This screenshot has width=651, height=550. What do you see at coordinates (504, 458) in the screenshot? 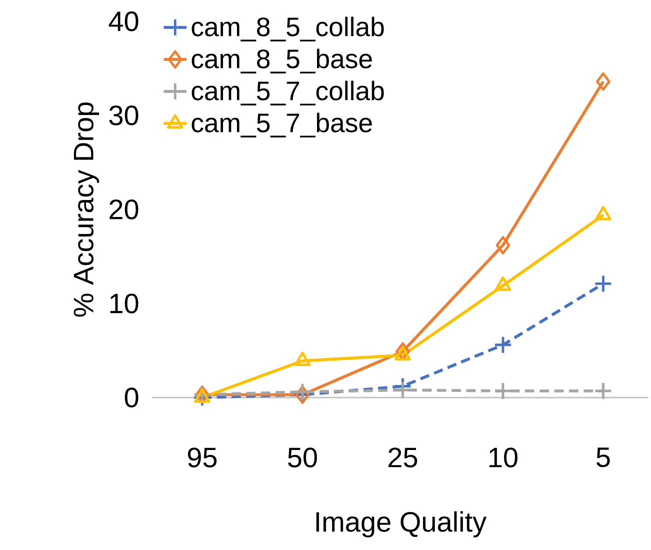
I see `x-tick-label: 10` at bounding box center [504, 458].